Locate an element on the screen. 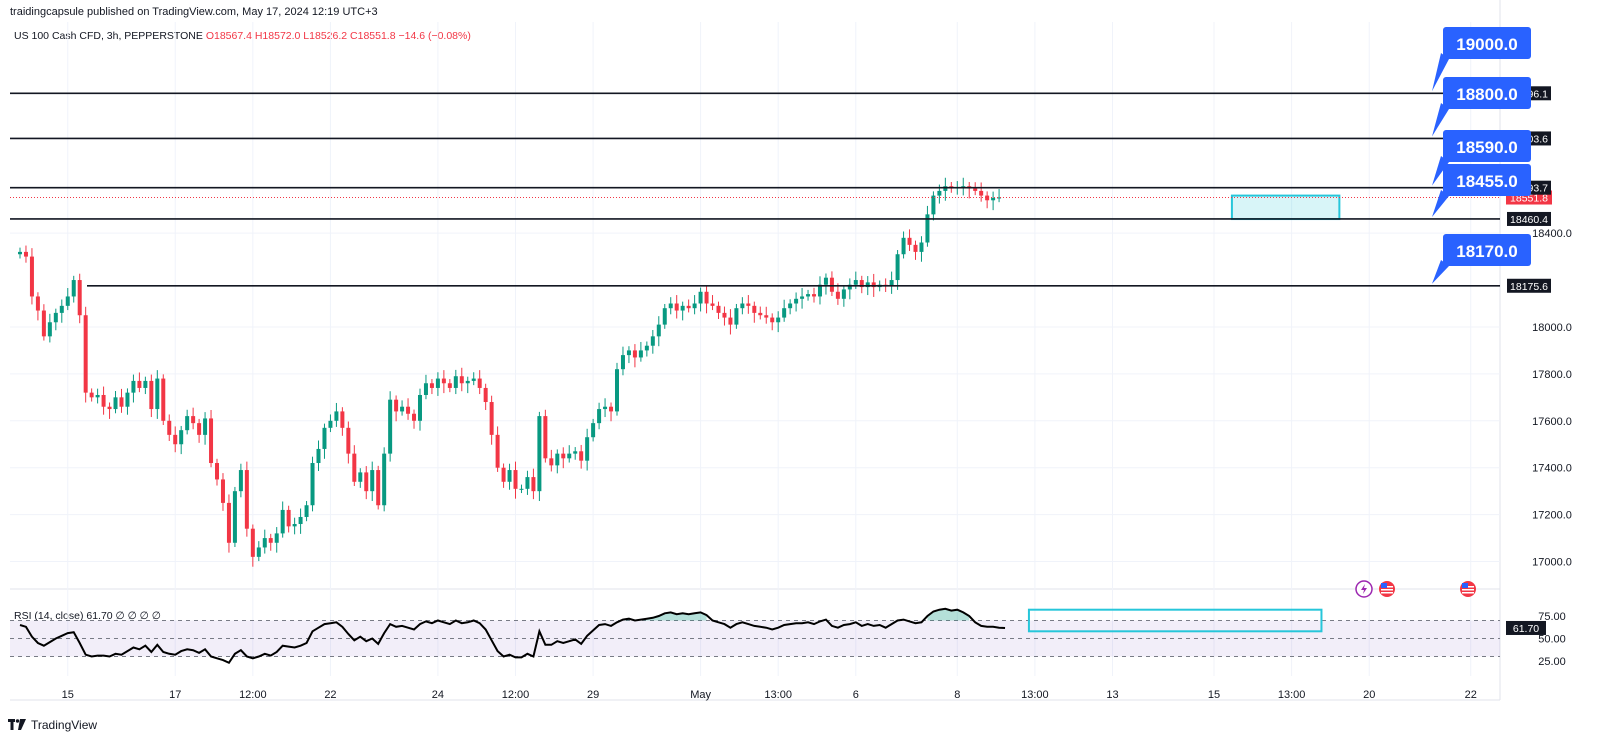 This screenshot has width=1600, height=740. level-line-group: 18593.718590.0 is located at coordinates (780, 162).